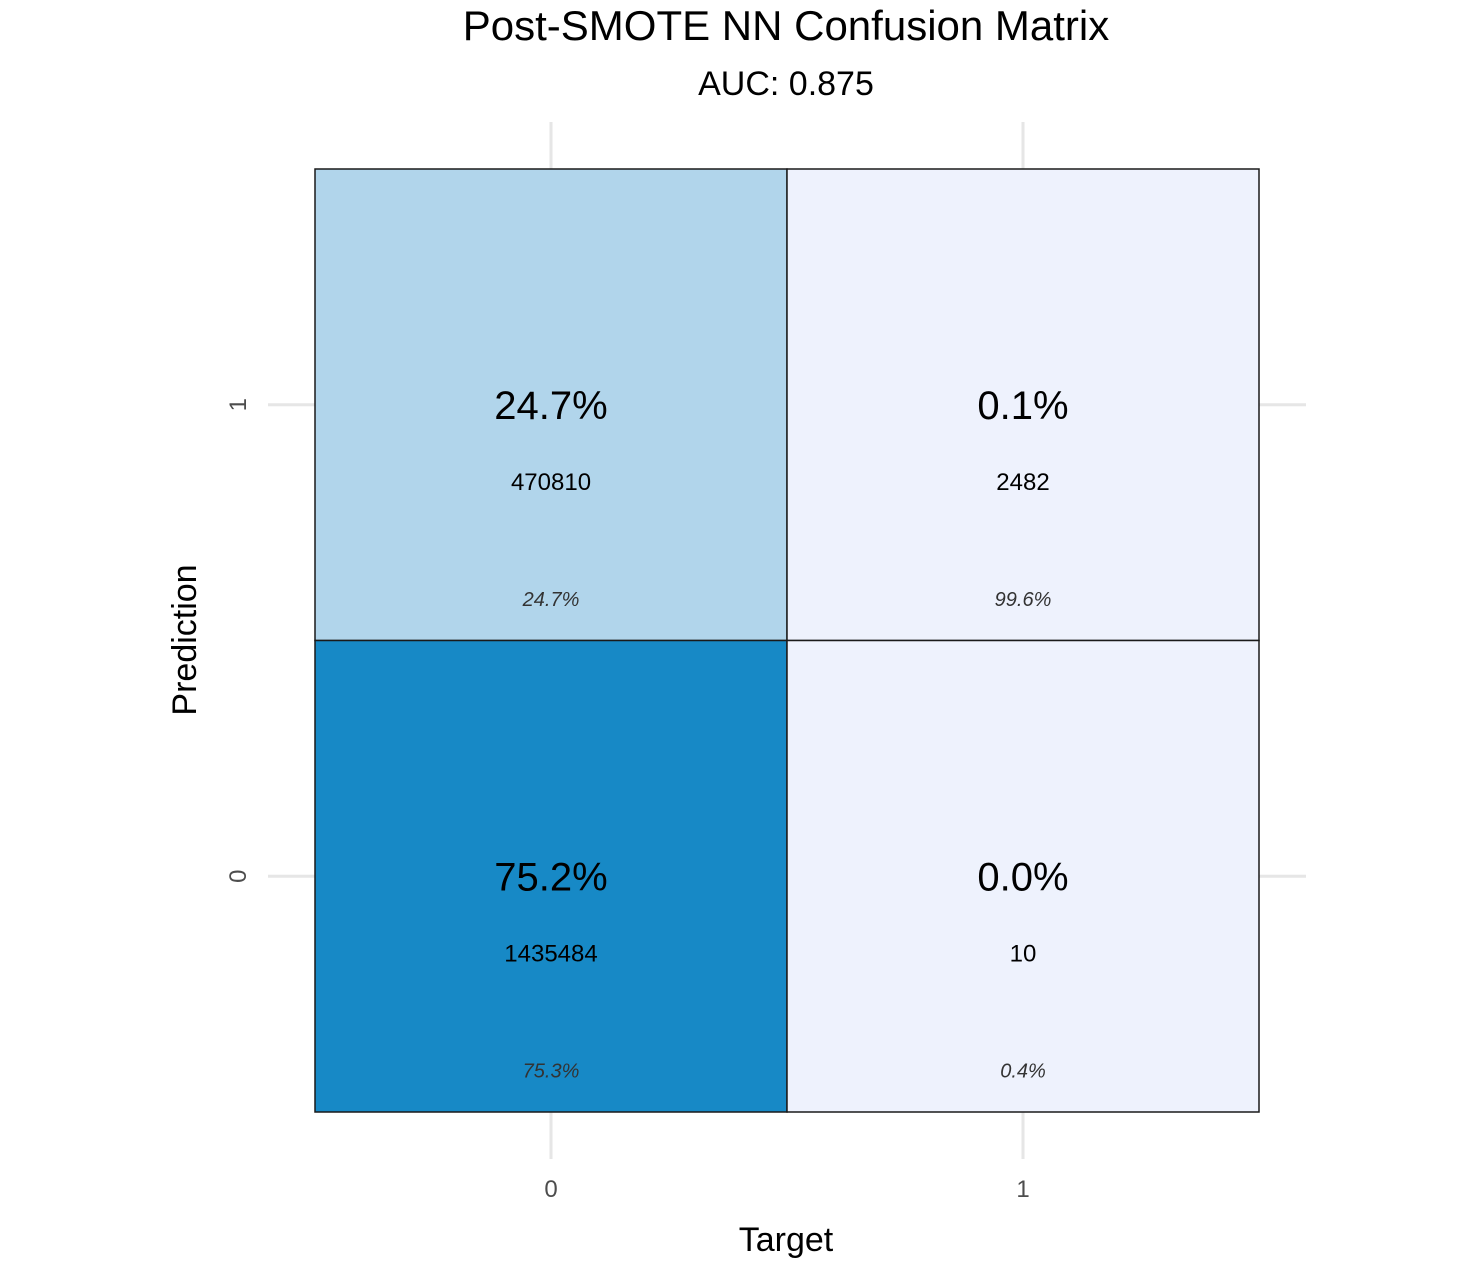 The width and height of the screenshot is (1483, 1262). I want to click on cell-count-label: 2482, so click(1022, 482).